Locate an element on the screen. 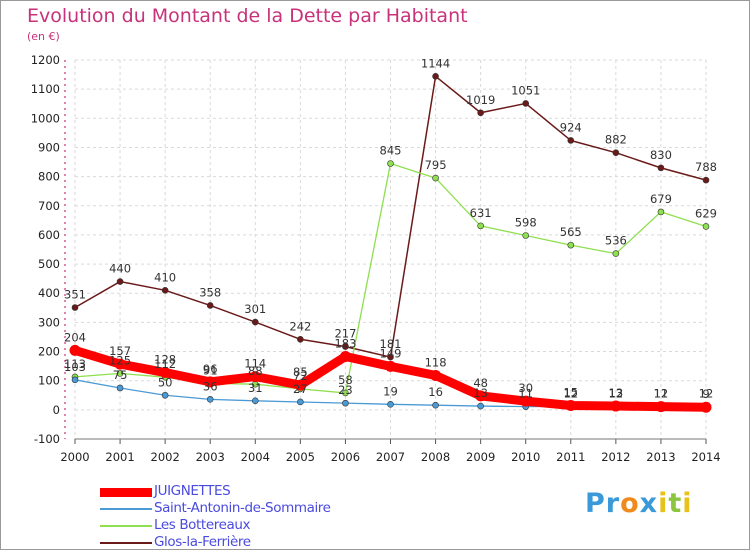 The height and width of the screenshot is (551, 750). data-label: 125 is located at coordinates (120, 360).